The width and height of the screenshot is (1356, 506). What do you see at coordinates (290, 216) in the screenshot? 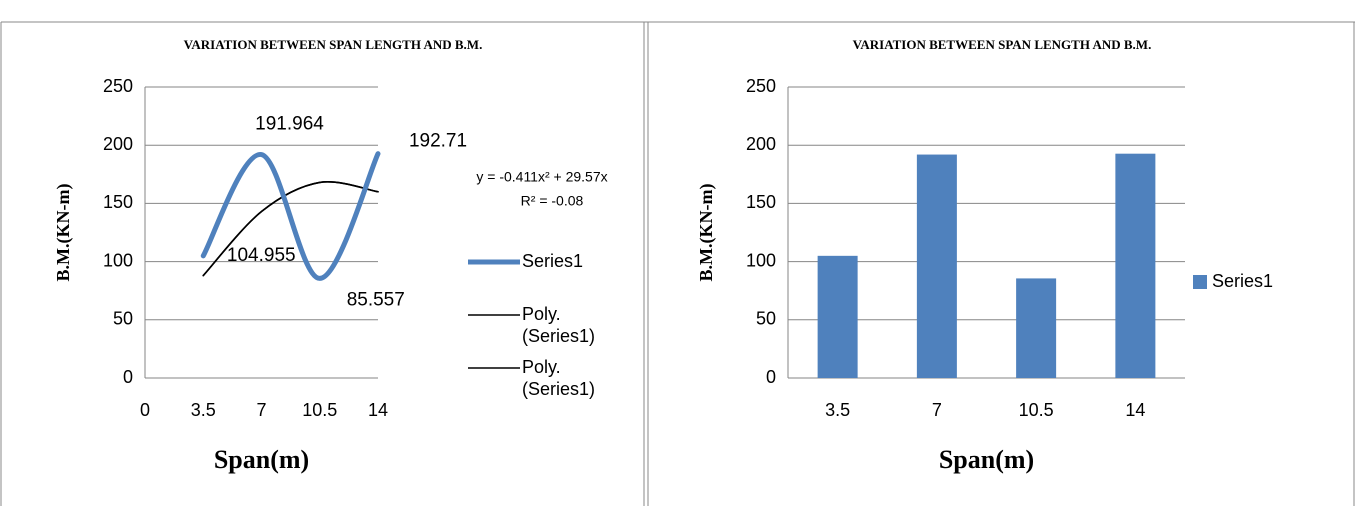
I see `data-line` at bounding box center [290, 216].